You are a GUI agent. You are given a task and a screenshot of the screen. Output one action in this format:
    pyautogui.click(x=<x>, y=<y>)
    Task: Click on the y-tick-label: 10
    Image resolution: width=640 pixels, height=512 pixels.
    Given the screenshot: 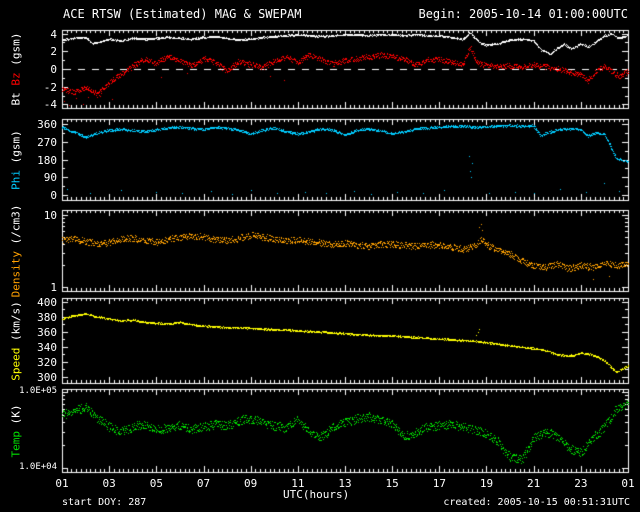 What is the action you would take?
    pyautogui.click(x=50, y=215)
    